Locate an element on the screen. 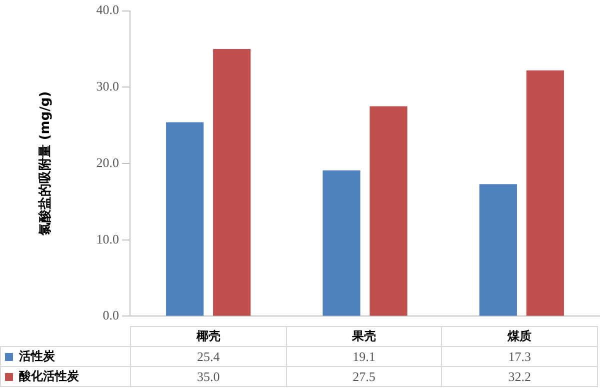  data-label: 32.2 is located at coordinates (520, 376).